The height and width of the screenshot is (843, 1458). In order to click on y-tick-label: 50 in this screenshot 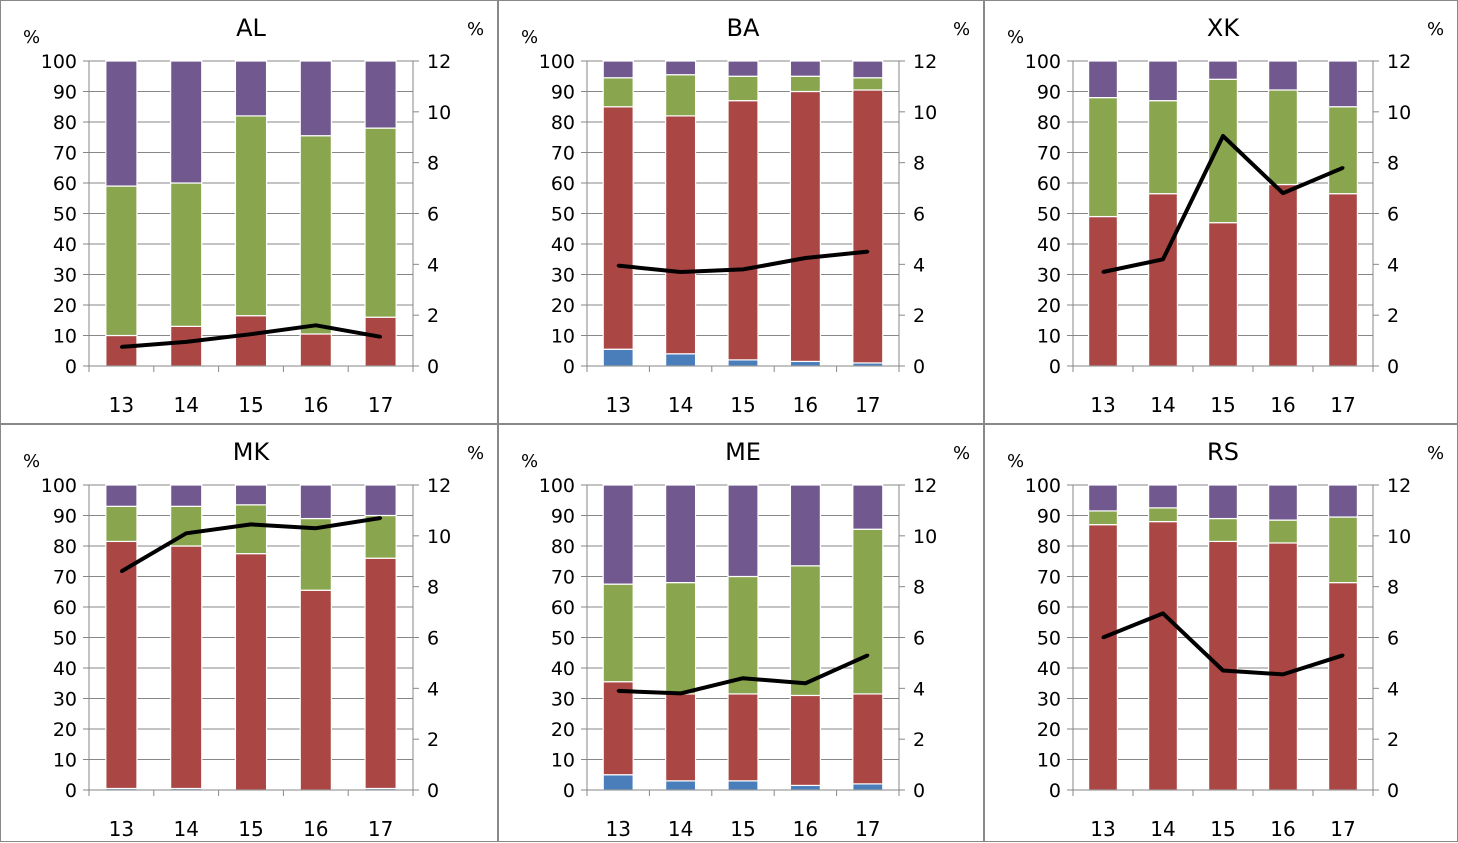, I will do `click(65, 639)`.